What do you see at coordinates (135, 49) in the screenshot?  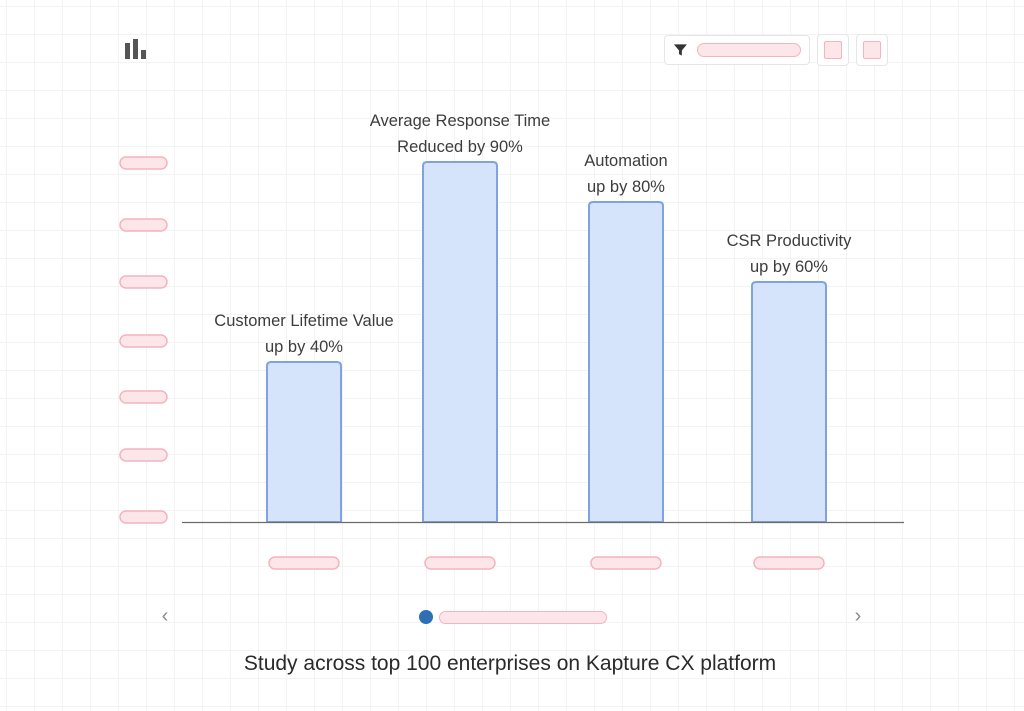 I see `bar-chart-icon` at bounding box center [135, 49].